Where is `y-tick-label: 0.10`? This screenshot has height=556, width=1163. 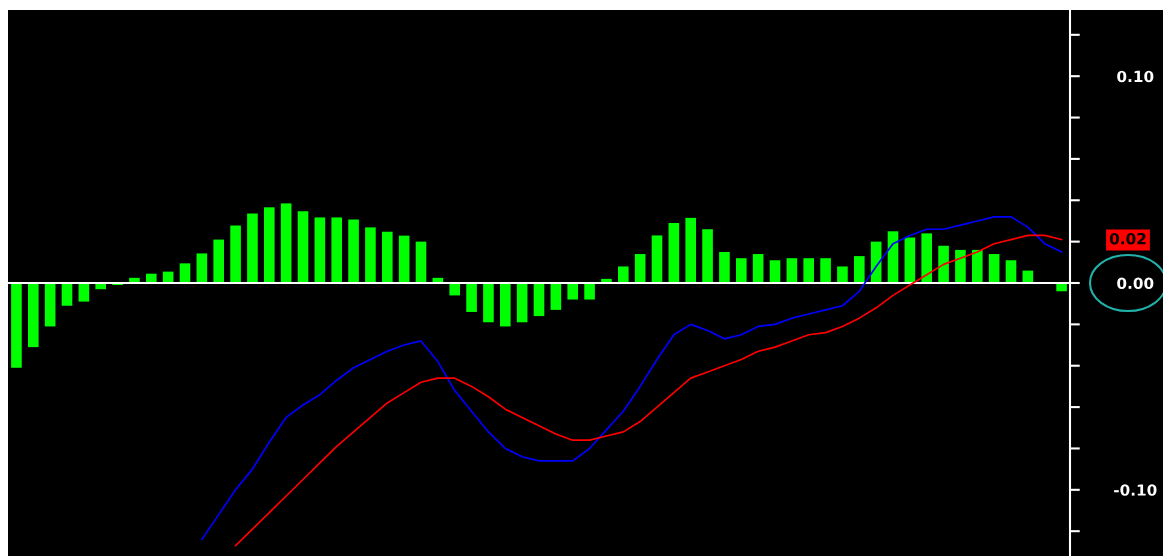 y-tick-label: 0.10 is located at coordinates (1135, 76).